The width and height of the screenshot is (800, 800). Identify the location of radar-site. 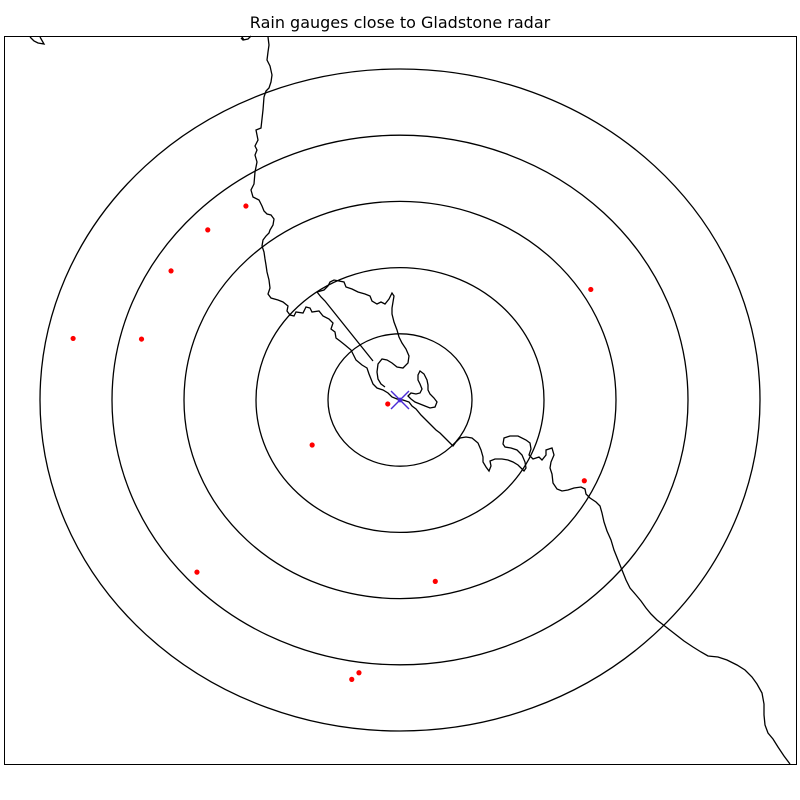
(400, 400).